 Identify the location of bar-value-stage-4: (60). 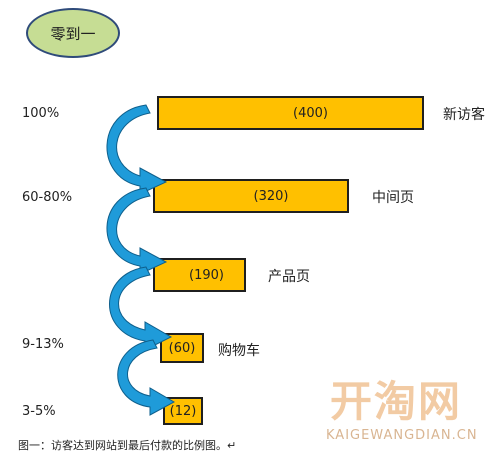
(182, 348).